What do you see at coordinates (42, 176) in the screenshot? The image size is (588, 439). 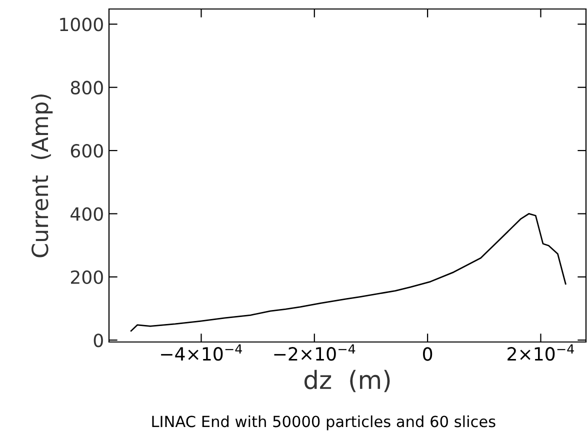 I see `y-axis-title: Current (Amp)` at bounding box center [42, 176].